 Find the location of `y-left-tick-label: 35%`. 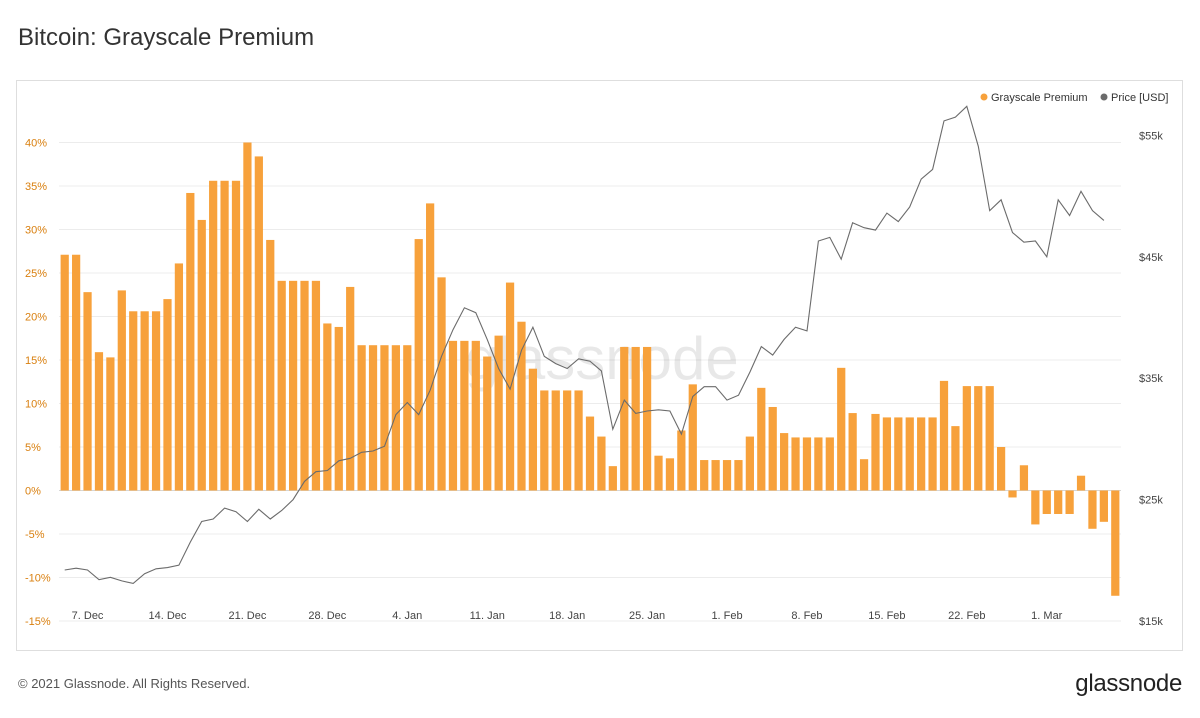

y-left-tick-label: 35% is located at coordinates (36, 187).